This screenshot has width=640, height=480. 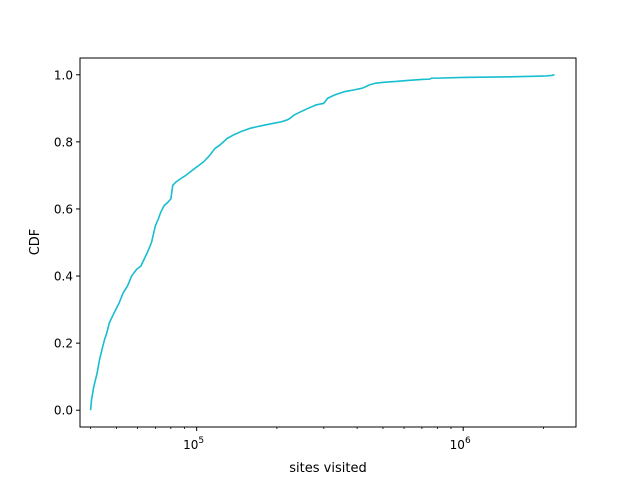 I want to click on y-tick-label: 0.8, so click(x=63, y=142).